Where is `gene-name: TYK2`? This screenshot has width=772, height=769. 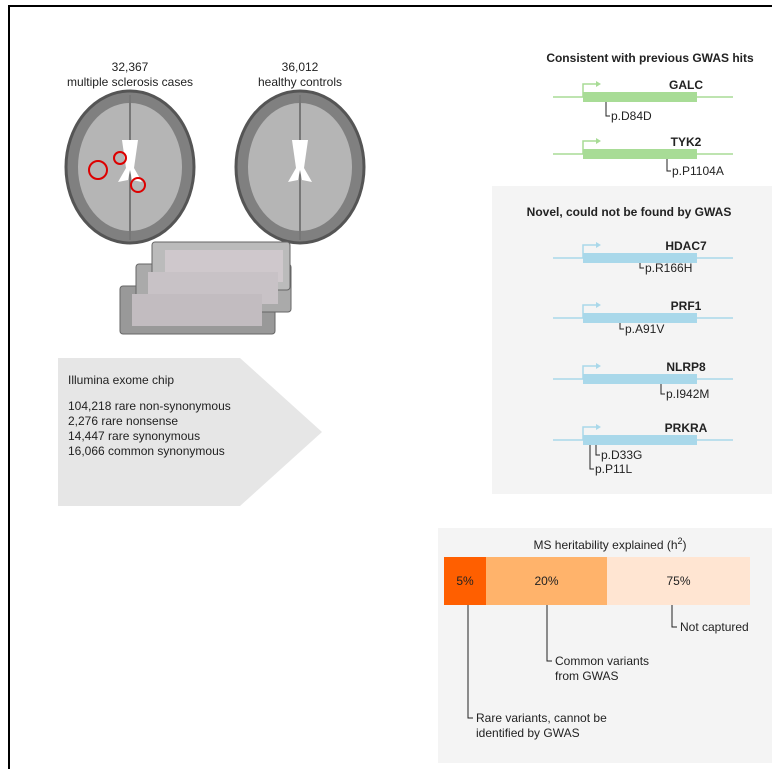
gene-name: TYK2 is located at coordinates (686, 142).